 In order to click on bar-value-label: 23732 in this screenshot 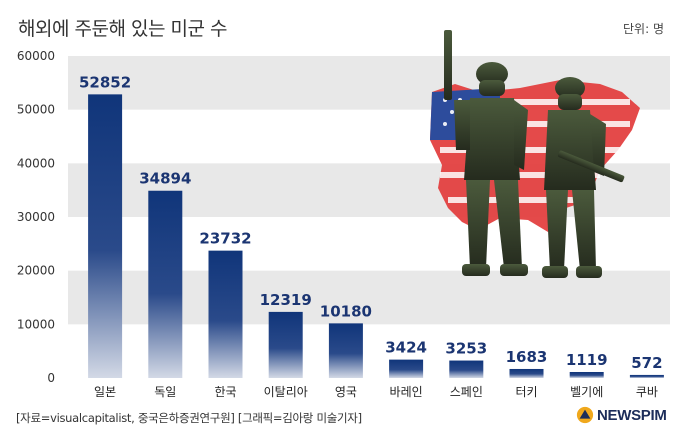, I will do `click(225, 239)`.